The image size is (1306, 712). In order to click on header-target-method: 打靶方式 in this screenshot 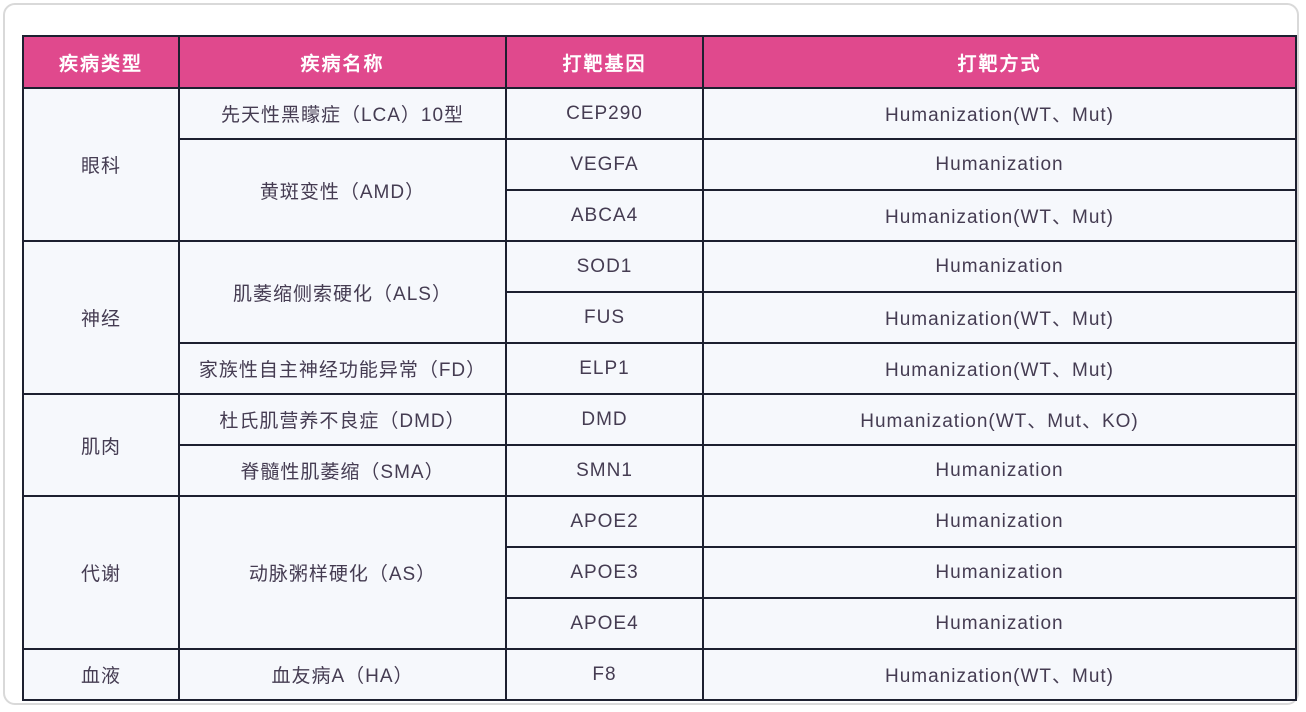, I will do `click(999, 62)`.